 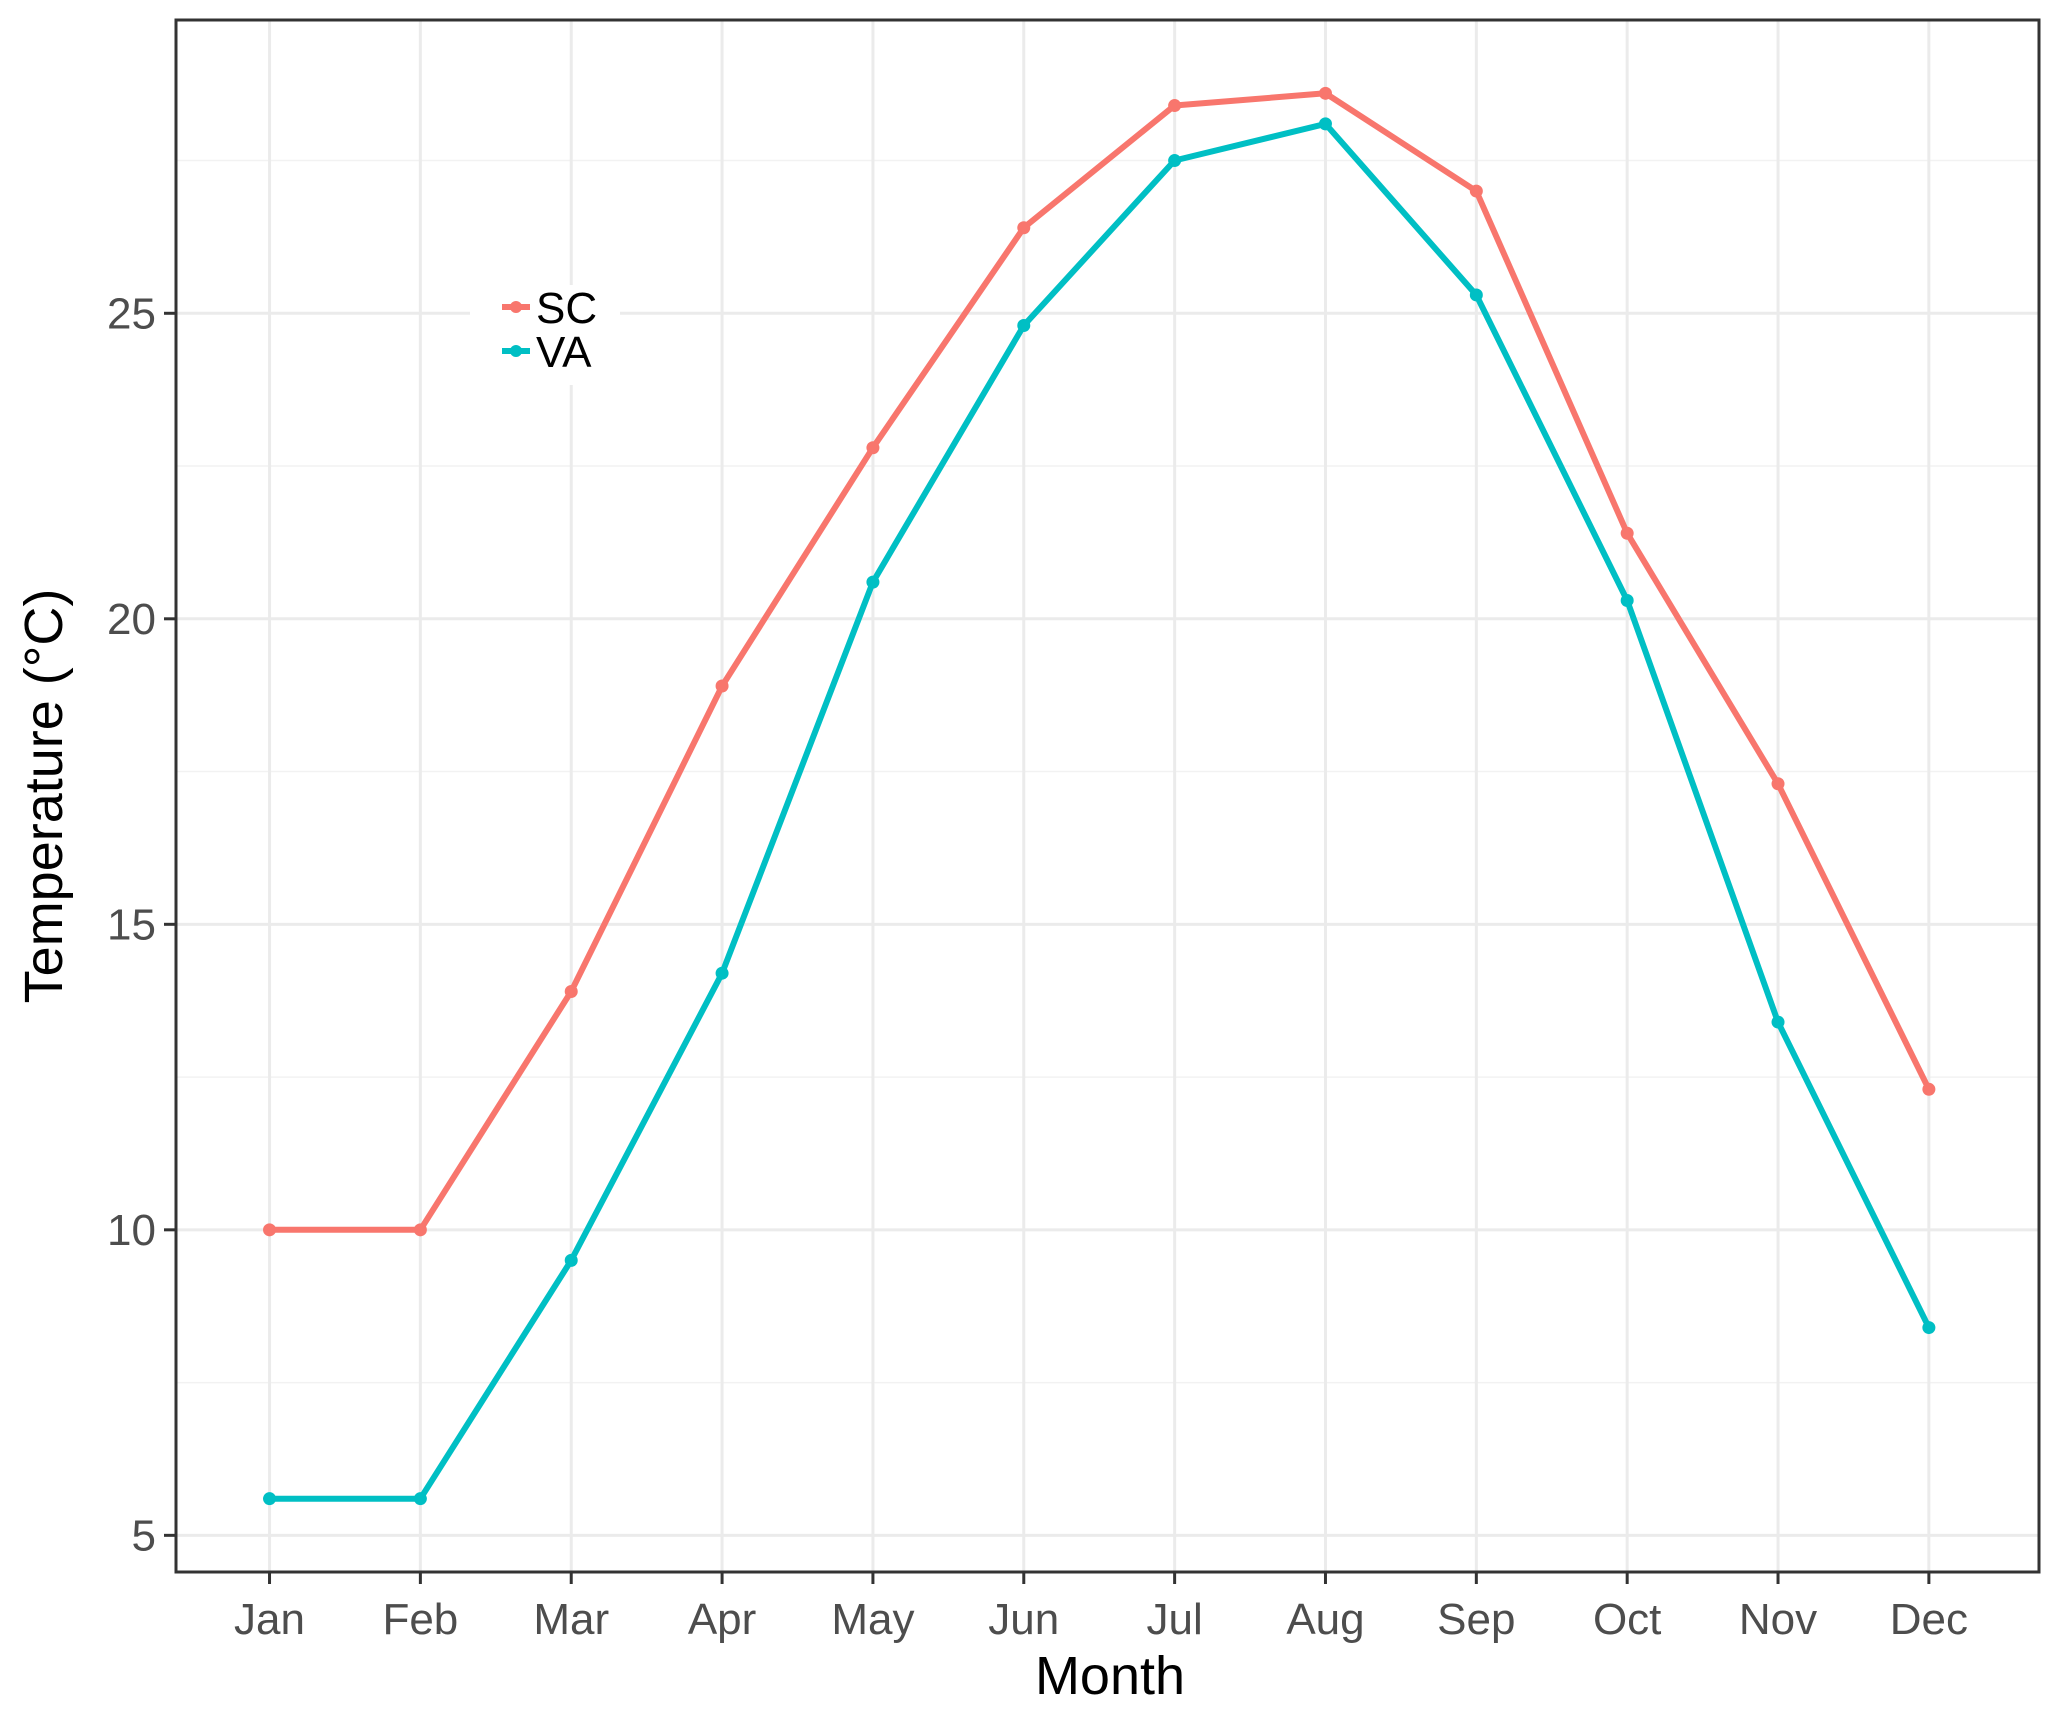 I want to click on x-tick-label: Aug, so click(x=1325, y=1619).